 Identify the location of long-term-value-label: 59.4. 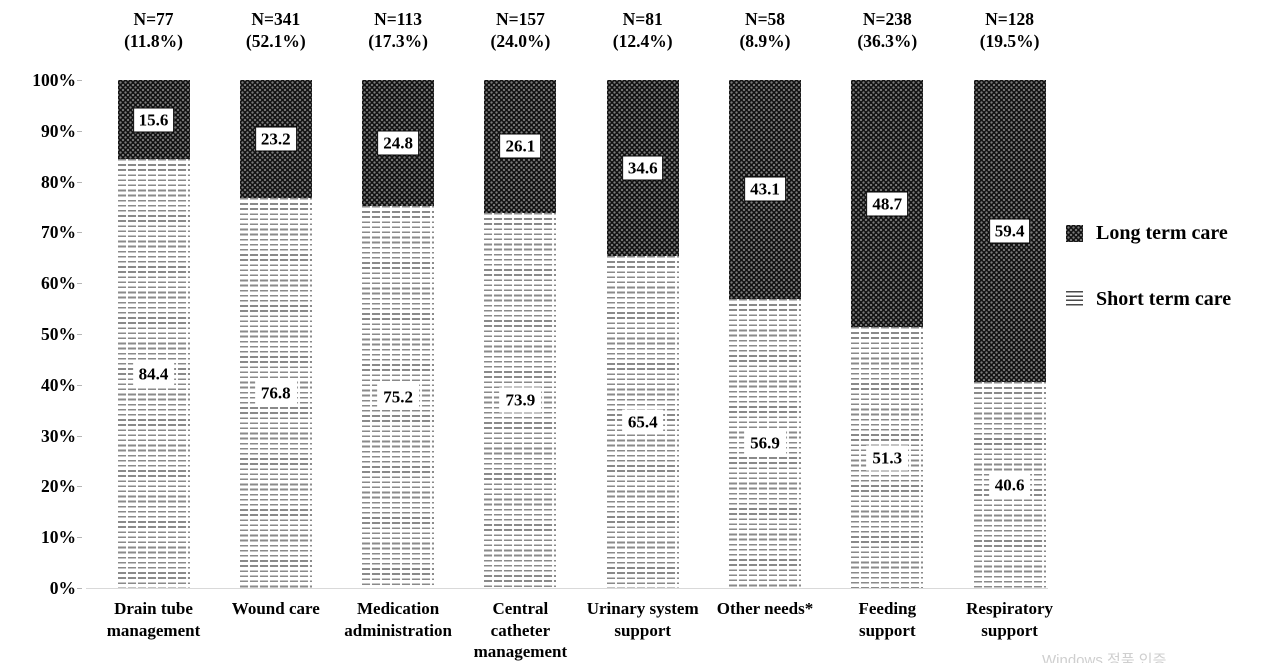
(1009, 231).